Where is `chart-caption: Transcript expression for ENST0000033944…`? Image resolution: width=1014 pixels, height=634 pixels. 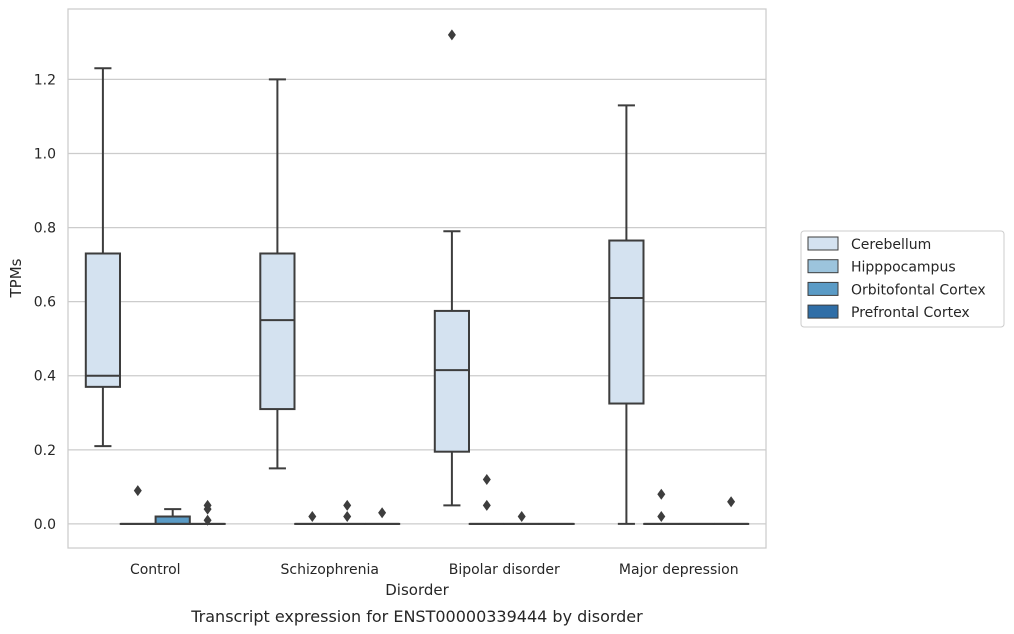 chart-caption: Transcript expression for ENST0000033944… is located at coordinates (416, 616).